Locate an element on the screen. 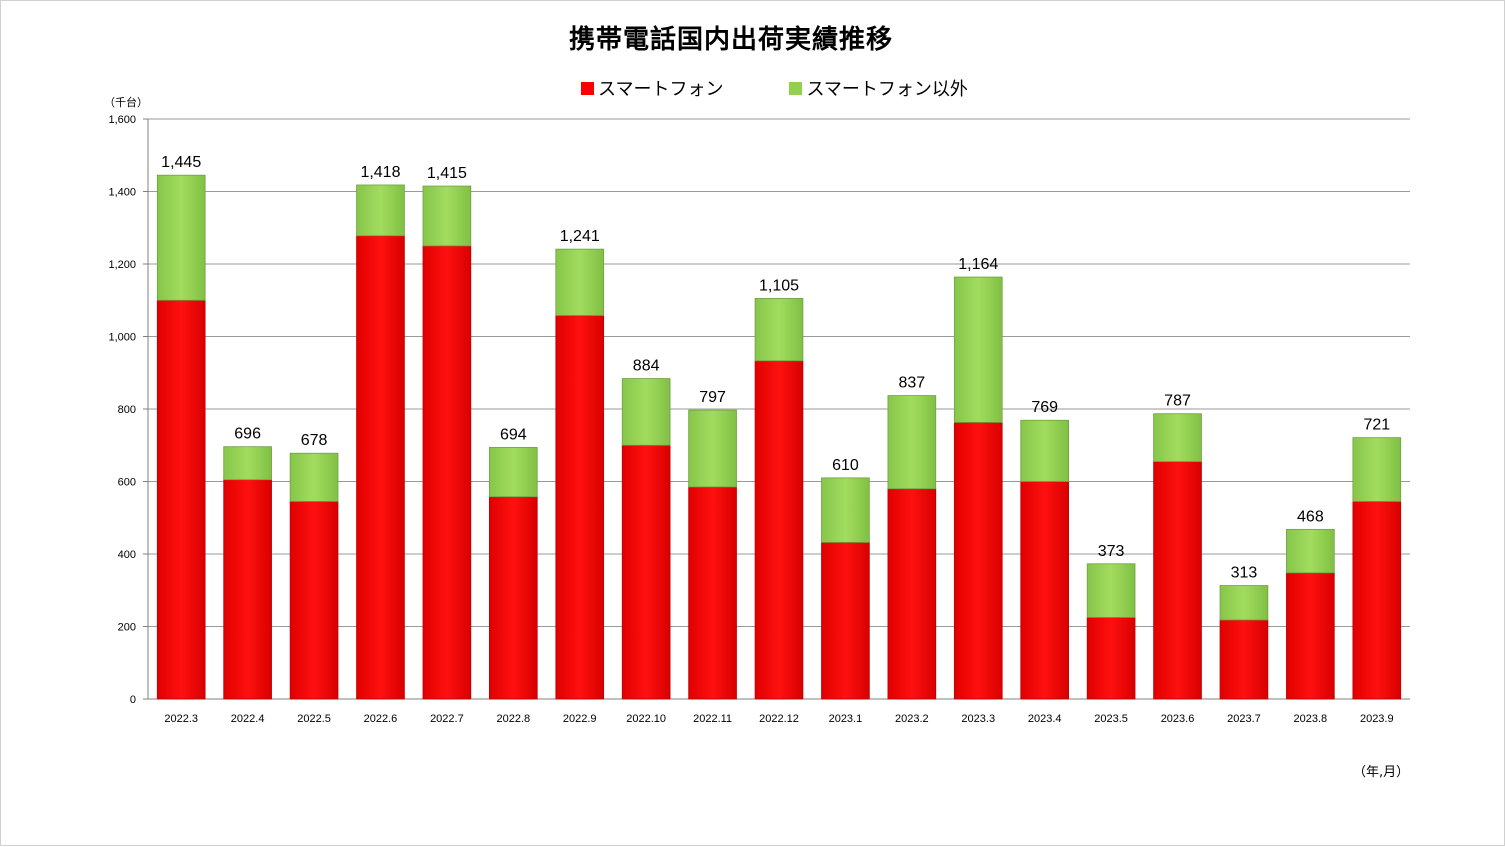  x-tick-label: 2023.7 is located at coordinates (1244, 719).